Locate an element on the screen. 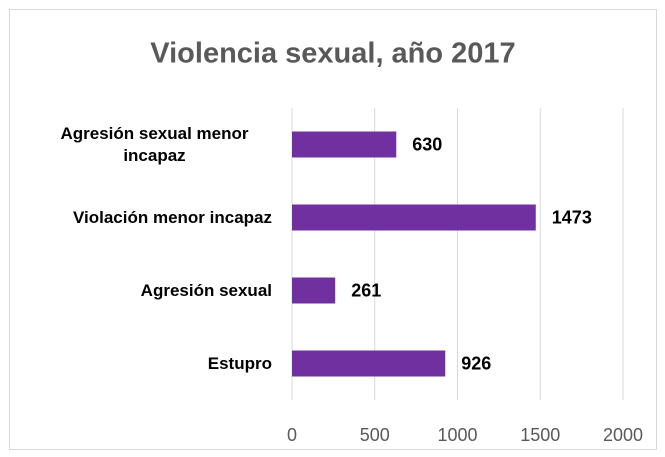 The width and height of the screenshot is (665, 457). x-tick-label: 500 is located at coordinates (375, 435).